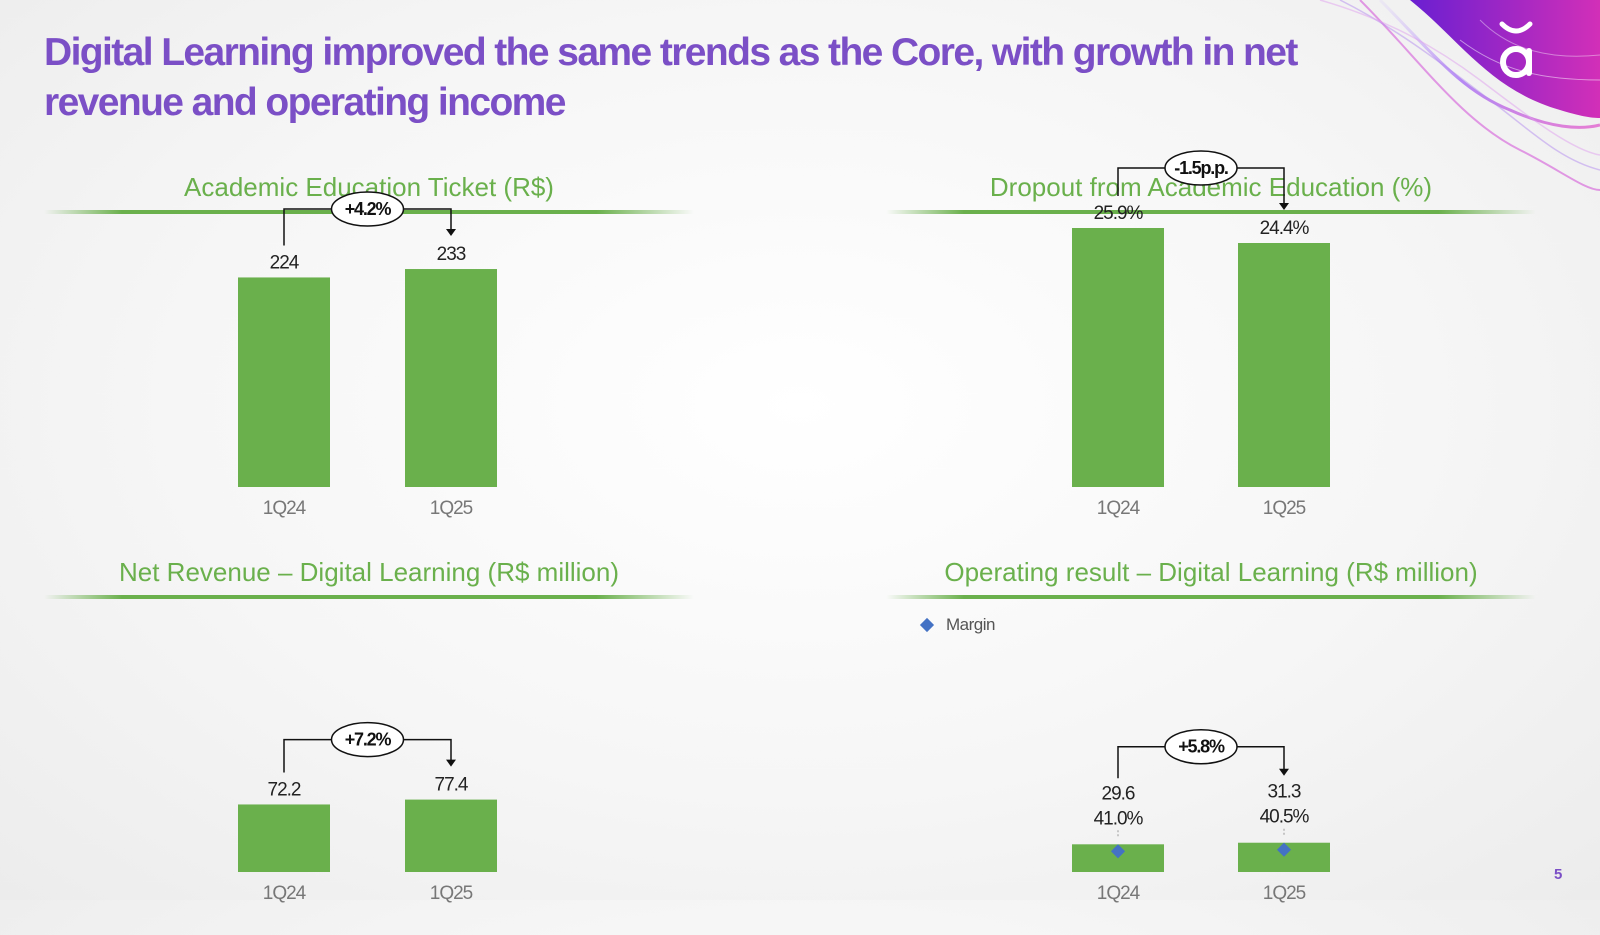 Image resolution: width=1600 pixels, height=935 pixels. What do you see at coordinates (1119, 213) in the screenshot?
I see `data-label-value: 25.9%` at bounding box center [1119, 213].